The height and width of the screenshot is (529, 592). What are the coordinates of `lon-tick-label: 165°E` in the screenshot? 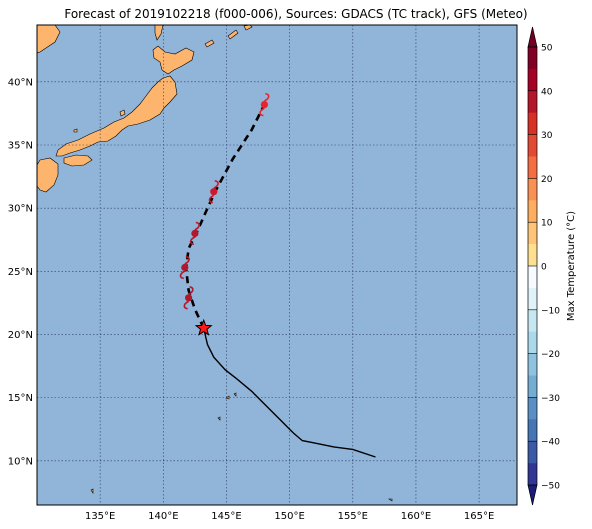 It's located at (479, 516).